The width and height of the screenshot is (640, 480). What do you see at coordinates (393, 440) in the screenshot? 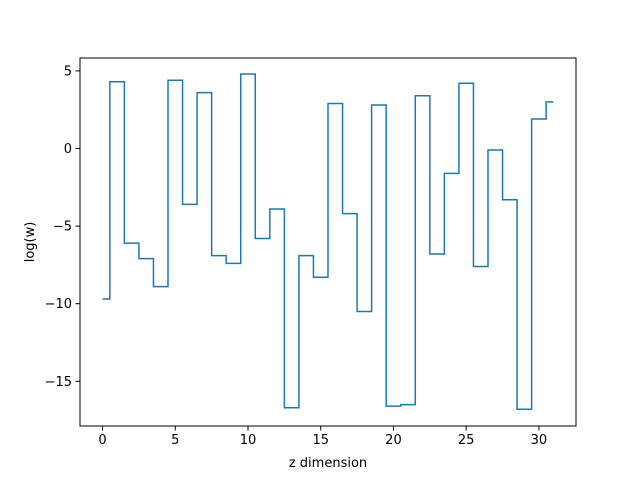
I see `x-tick-label: 20` at bounding box center [393, 440].